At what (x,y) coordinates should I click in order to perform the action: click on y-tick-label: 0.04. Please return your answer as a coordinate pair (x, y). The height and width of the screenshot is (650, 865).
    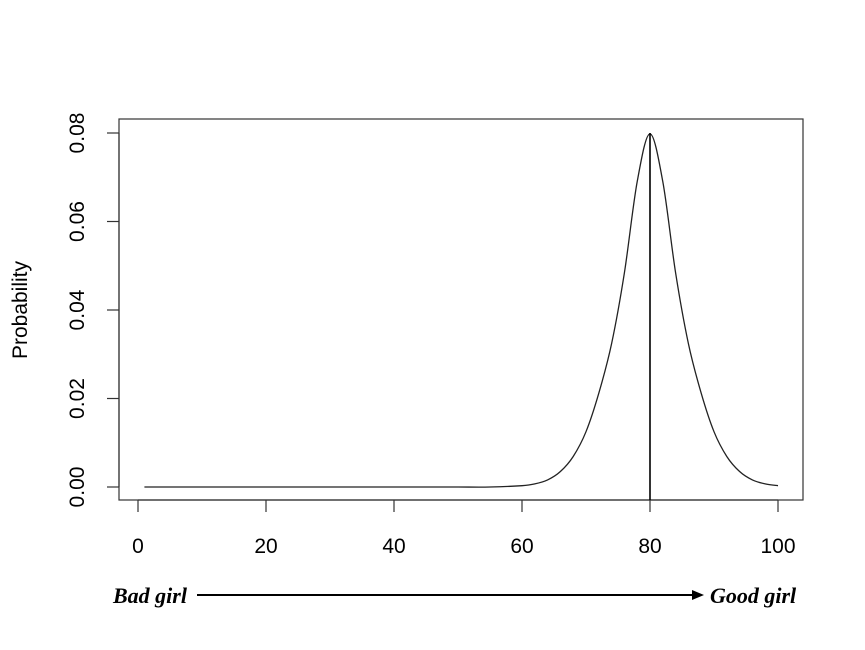
    Looking at the image, I should click on (77, 309).